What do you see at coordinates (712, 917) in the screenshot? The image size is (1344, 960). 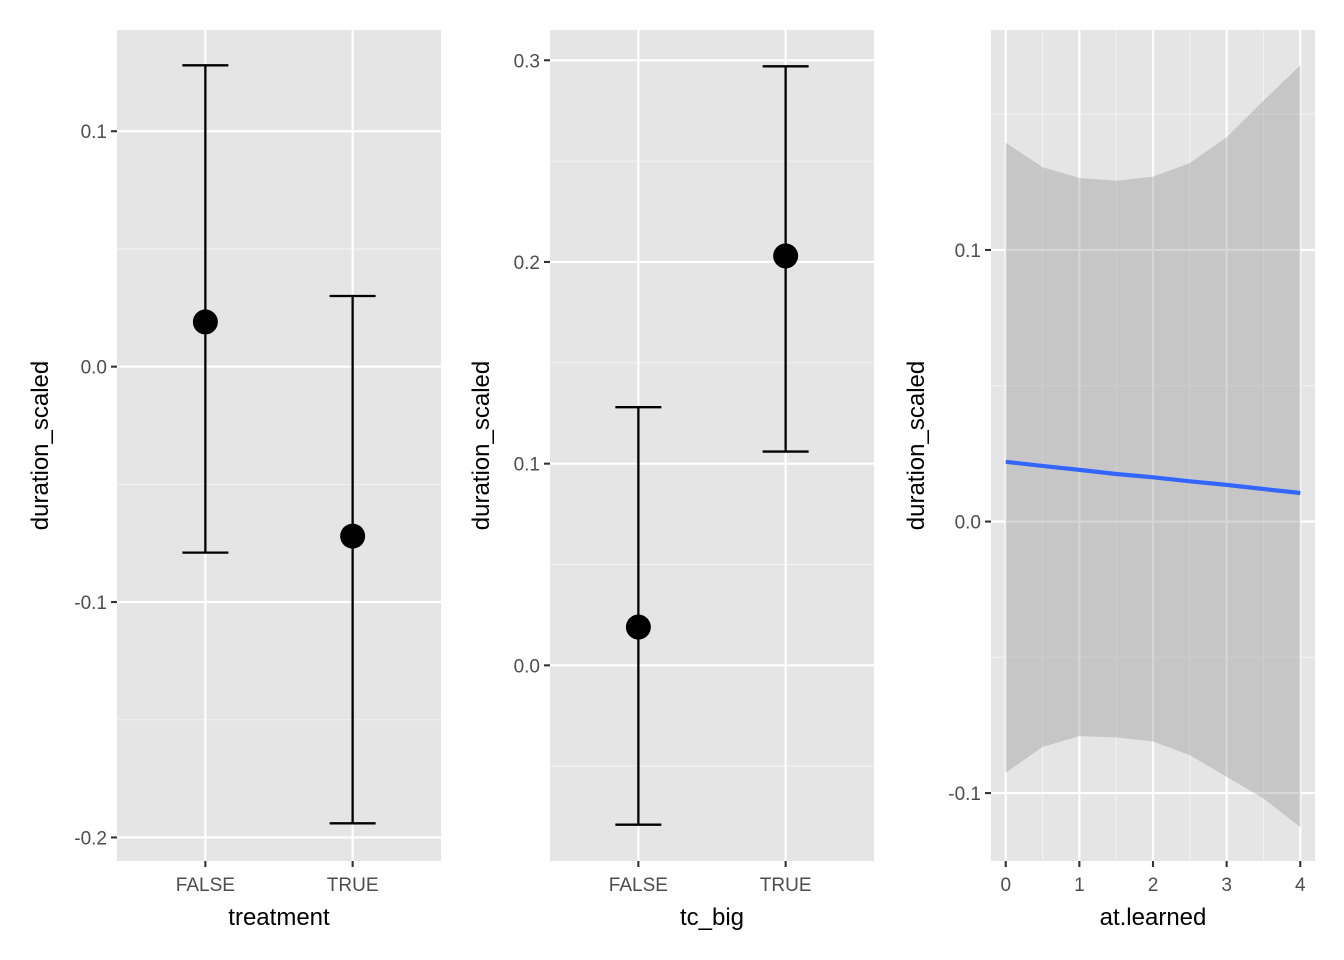 I see `x-axis-title: tc_big` at bounding box center [712, 917].